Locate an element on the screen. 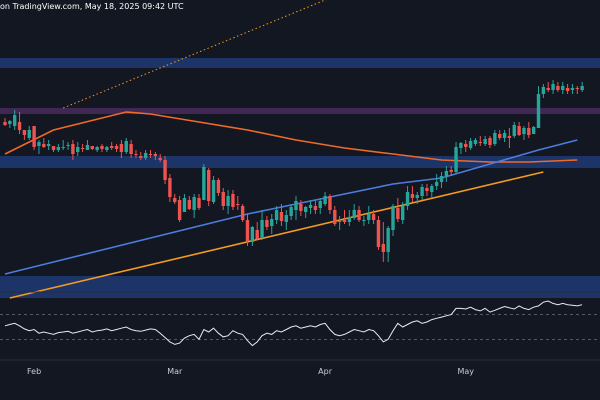  long-moving-average-line is located at coordinates (291, 137).